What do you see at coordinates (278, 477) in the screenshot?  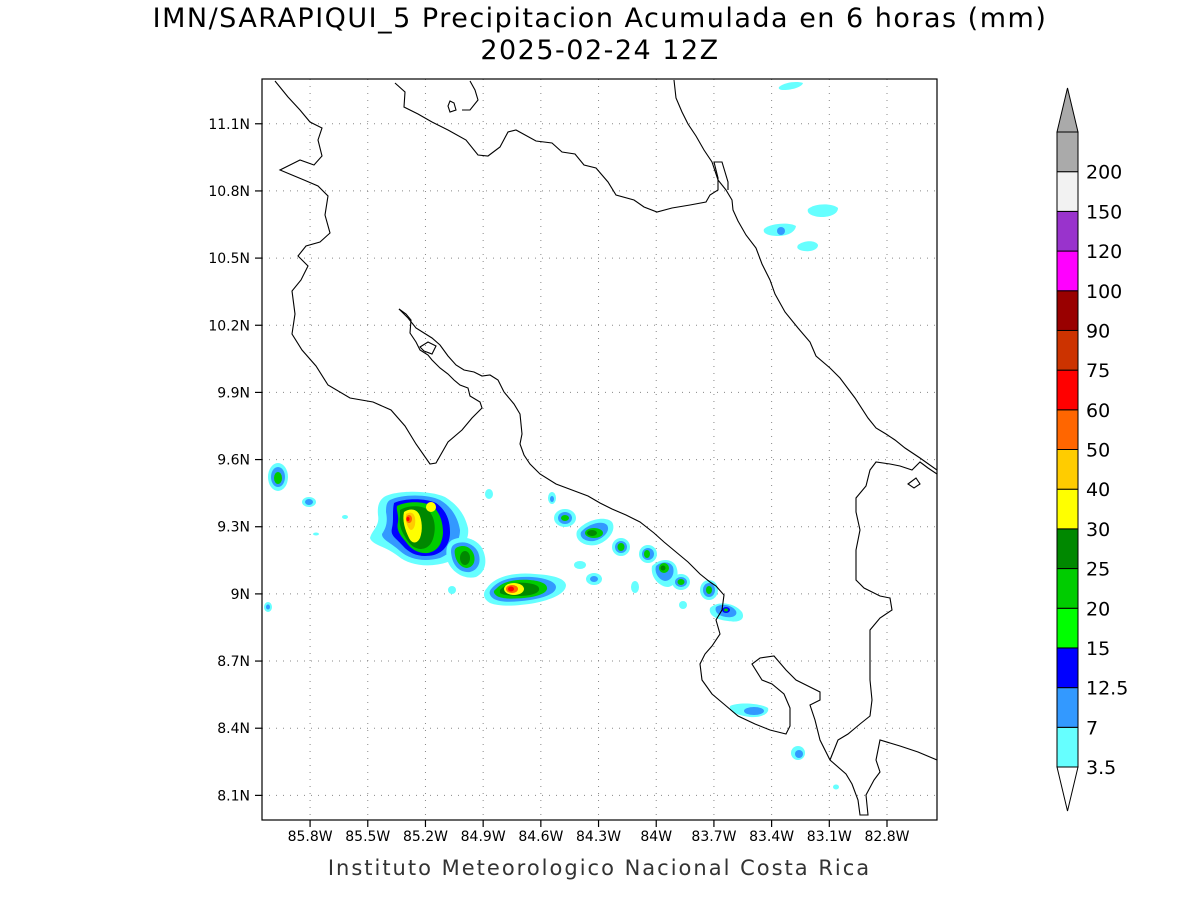 I see `precip-cell-west` at bounding box center [278, 477].